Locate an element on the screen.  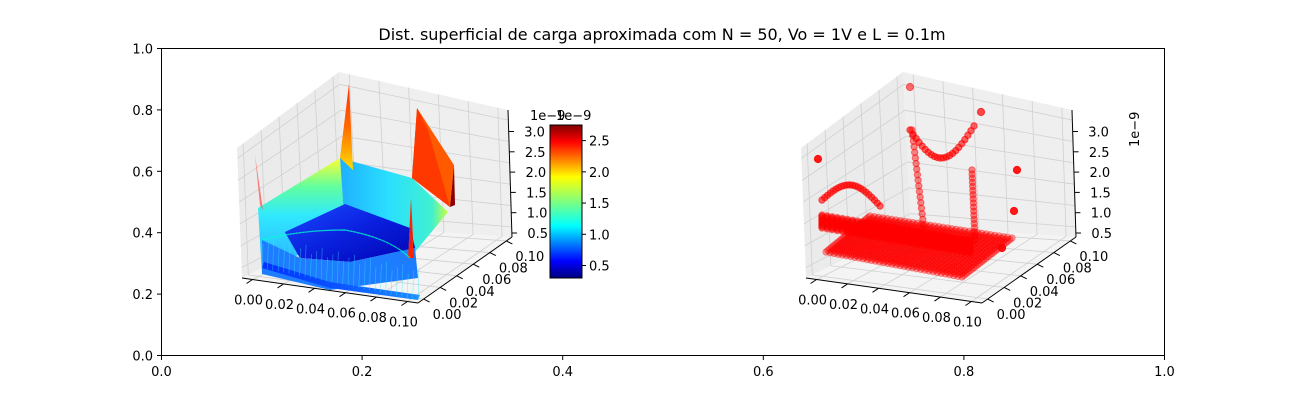
colorbar-tick-label: 2.0 is located at coordinates (599, 173).